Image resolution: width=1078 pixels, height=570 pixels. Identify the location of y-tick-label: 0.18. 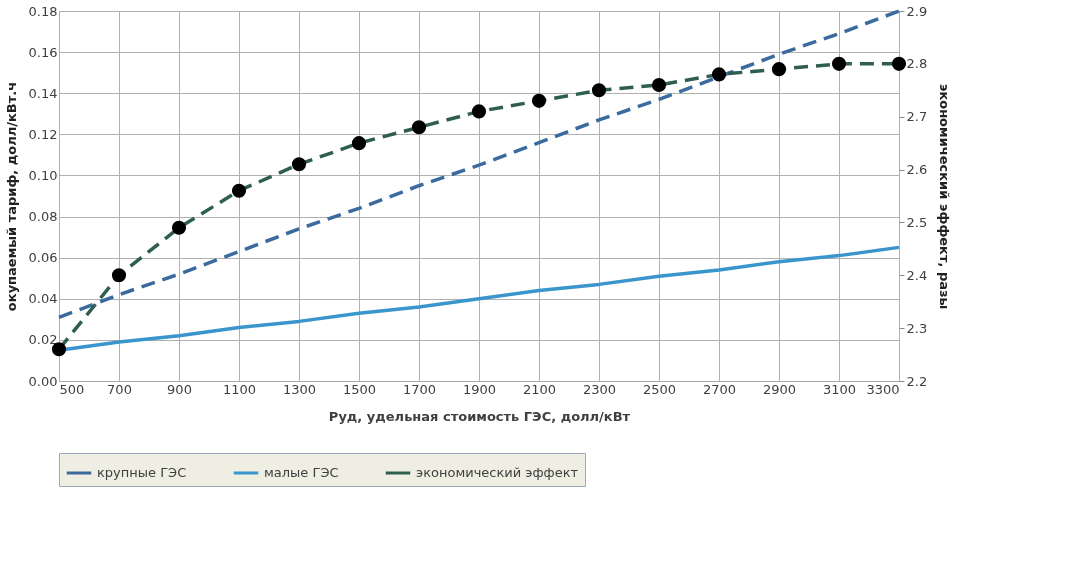
(43, 11).